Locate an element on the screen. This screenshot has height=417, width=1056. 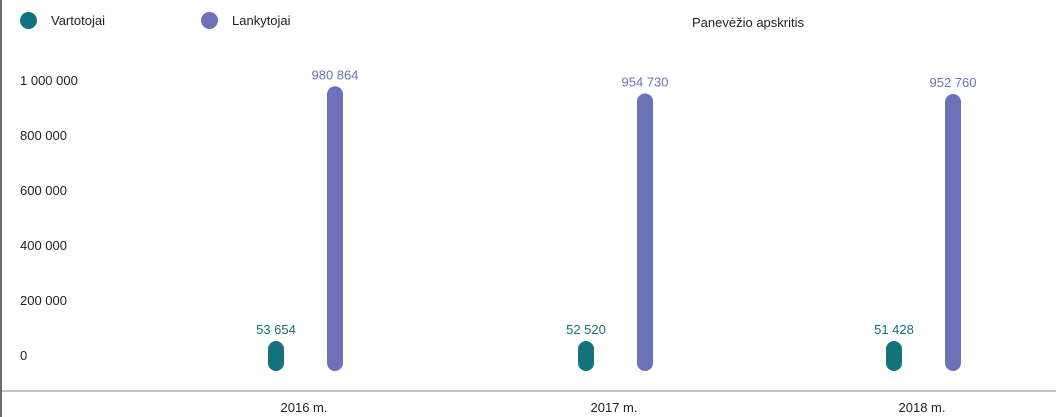
data-label: 53 654 is located at coordinates (276, 329).